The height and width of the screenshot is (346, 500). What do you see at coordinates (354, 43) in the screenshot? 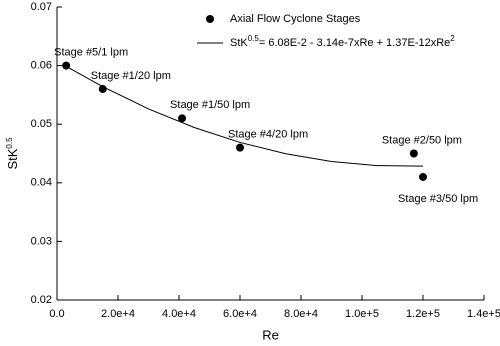
I see `legend-label-part: = 6.08E-2 - 3.14e-7xRe + 1.37E-12xRe` at bounding box center [354, 43].